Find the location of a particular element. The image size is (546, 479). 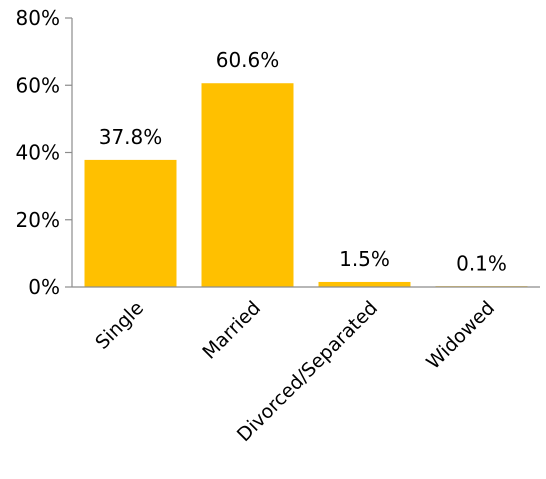

x-tick-label: Widowed is located at coordinates (460, 335).